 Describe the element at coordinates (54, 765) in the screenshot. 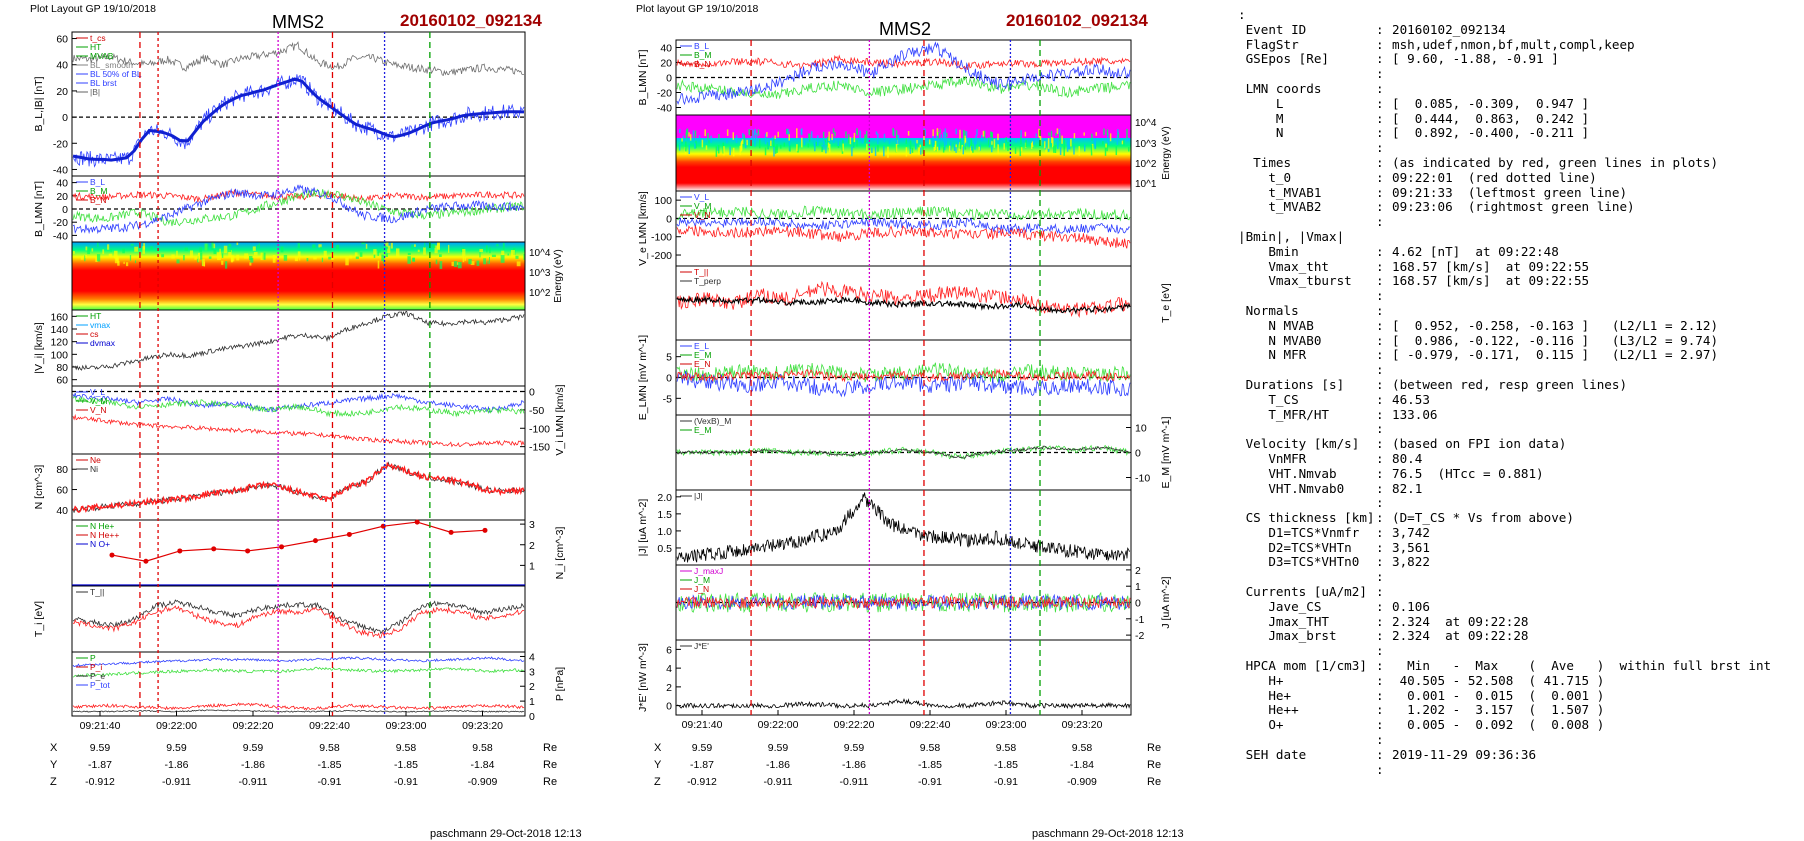

I see `position-row-label: Y` at that location.